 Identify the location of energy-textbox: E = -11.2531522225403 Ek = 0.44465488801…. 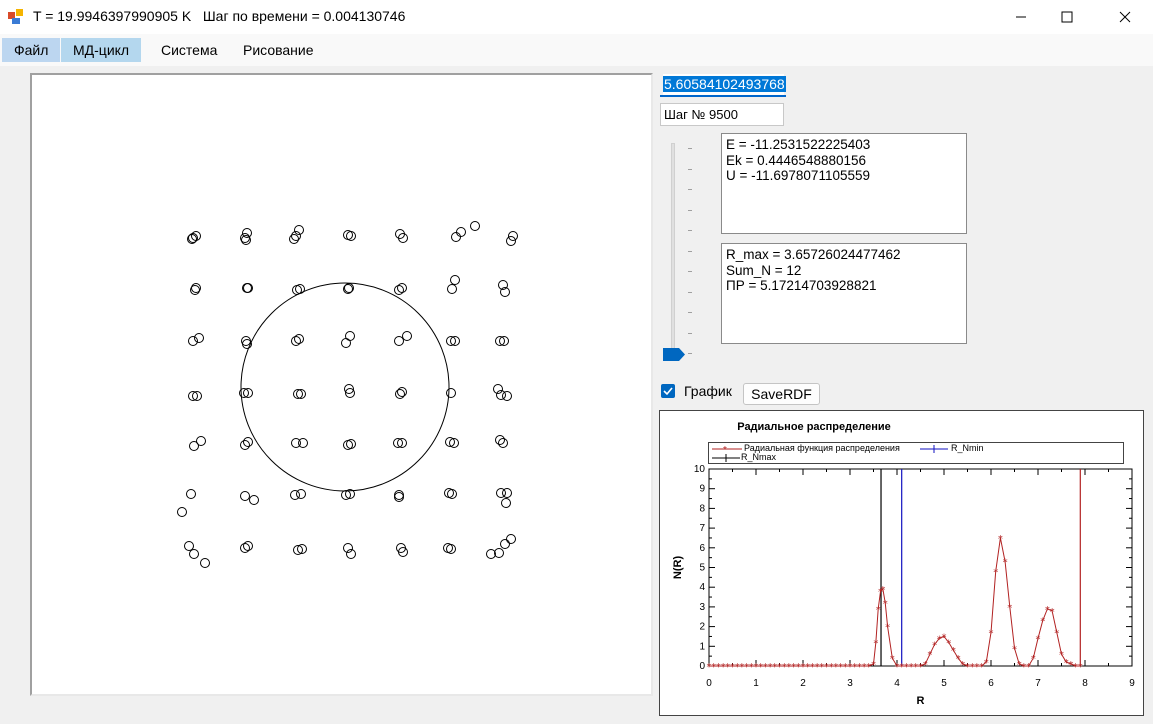
(844, 183).